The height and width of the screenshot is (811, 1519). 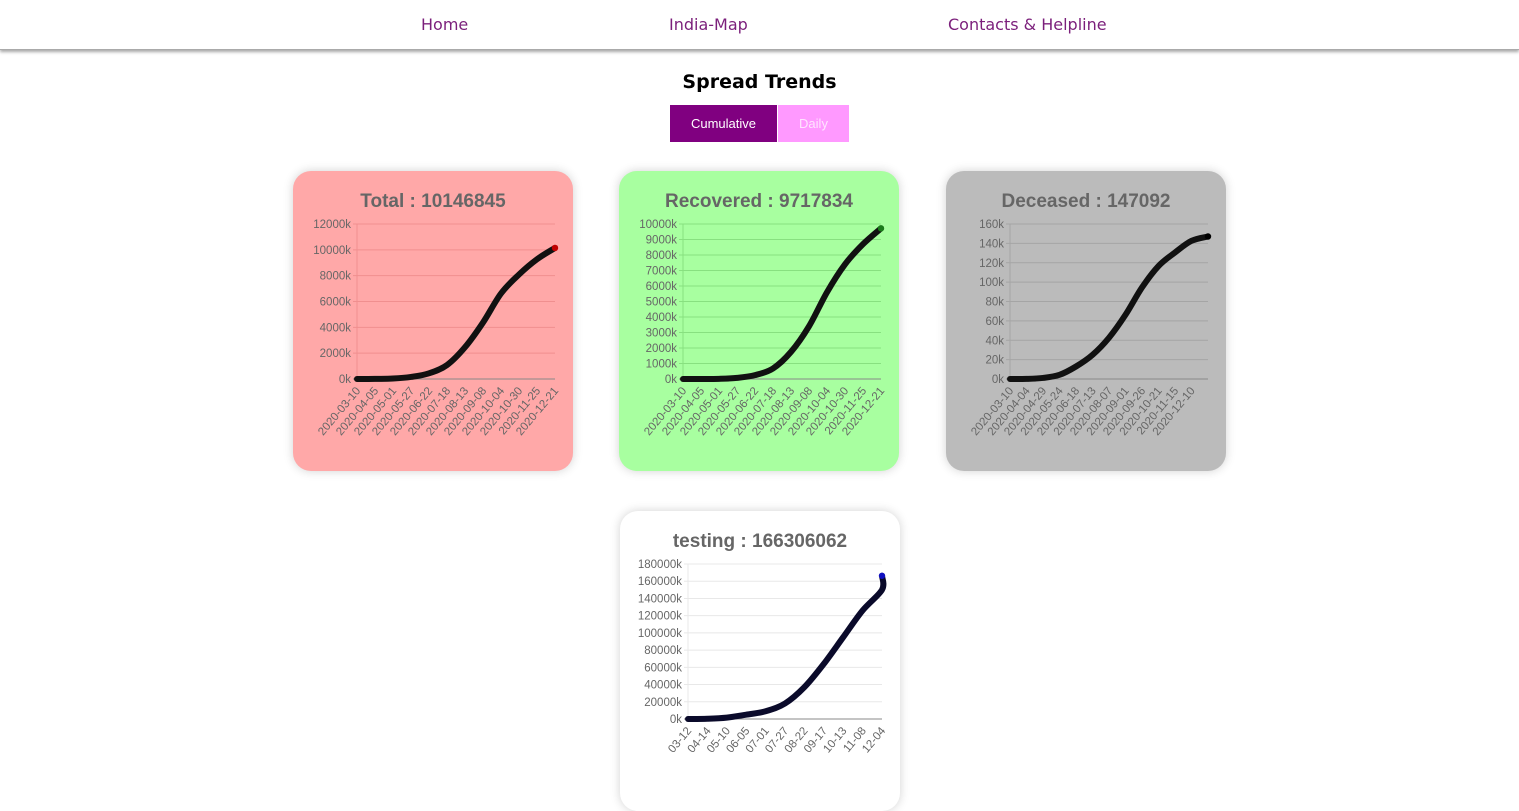 What do you see at coordinates (760, 541) in the screenshot?
I see `card-title: testing : 166306062` at bounding box center [760, 541].